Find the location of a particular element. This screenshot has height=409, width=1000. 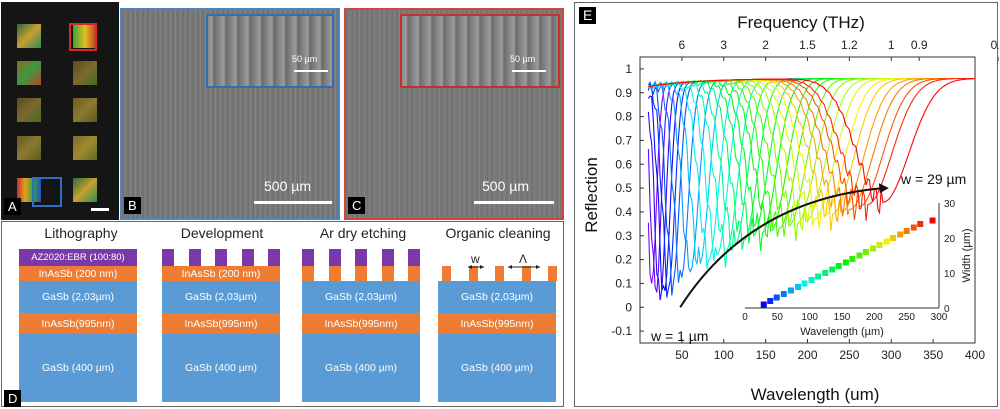

top-tick-label: 1 is located at coordinates (891, 45).